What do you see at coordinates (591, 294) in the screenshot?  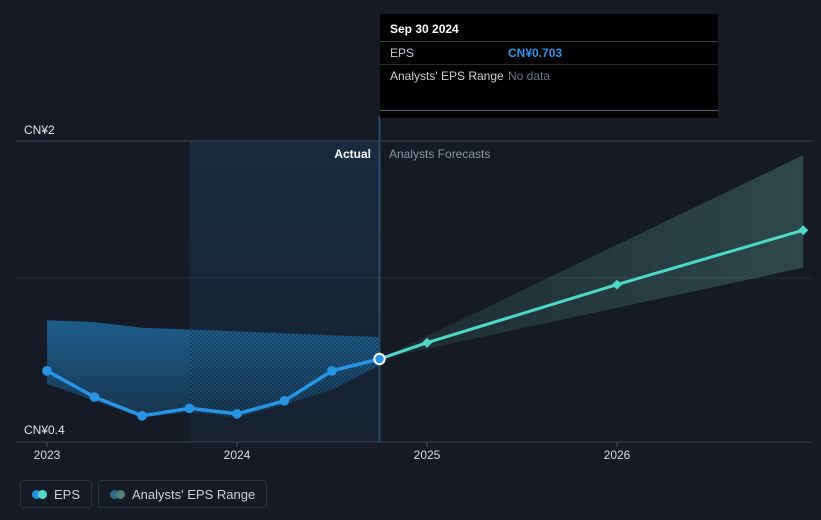 I see `eps-forecast-line` at bounding box center [591, 294].